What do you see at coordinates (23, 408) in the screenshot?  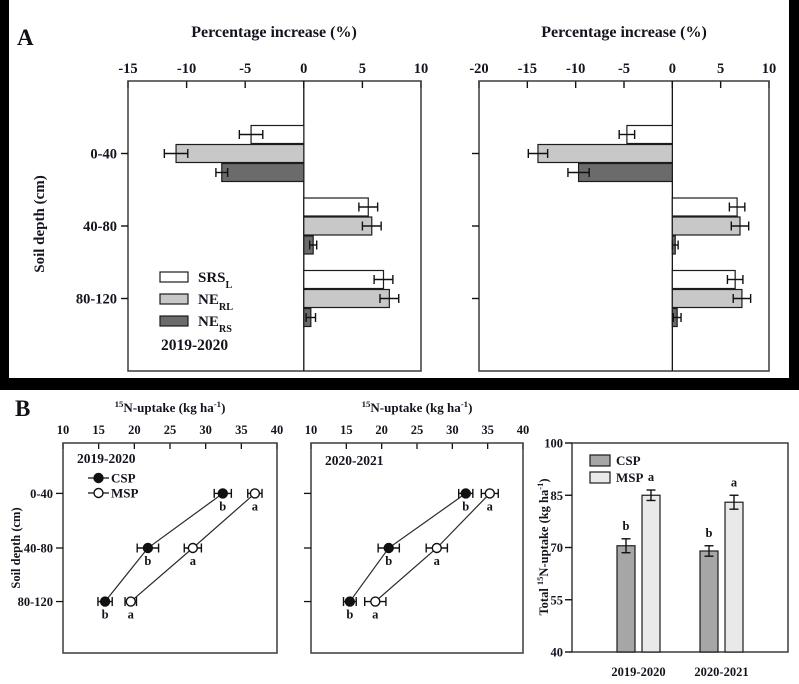 I see `panel-b-label: B` at bounding box center [23, 408].